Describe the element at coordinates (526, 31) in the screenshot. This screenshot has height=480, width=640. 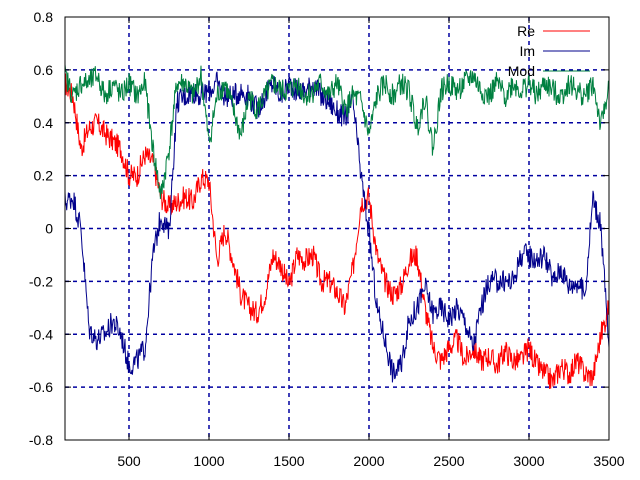
I see `legend-label-re: Re` at that location.